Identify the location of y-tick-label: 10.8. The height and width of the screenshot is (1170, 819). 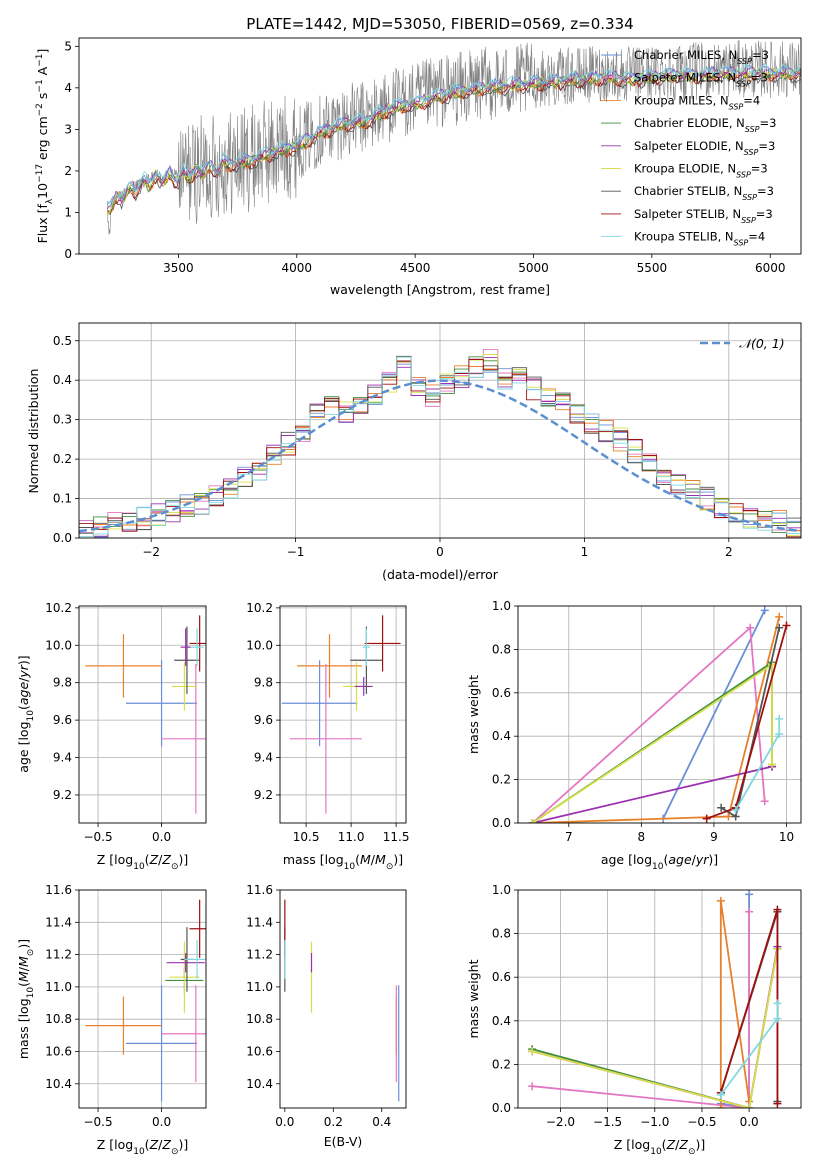
(58, 1019).